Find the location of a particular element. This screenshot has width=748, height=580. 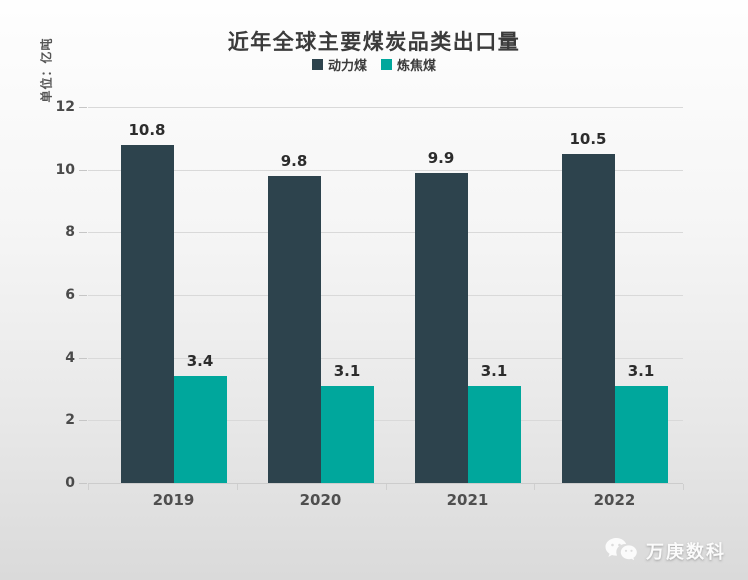

bar-2020-动力煤 is located at coordinates (294, 329).